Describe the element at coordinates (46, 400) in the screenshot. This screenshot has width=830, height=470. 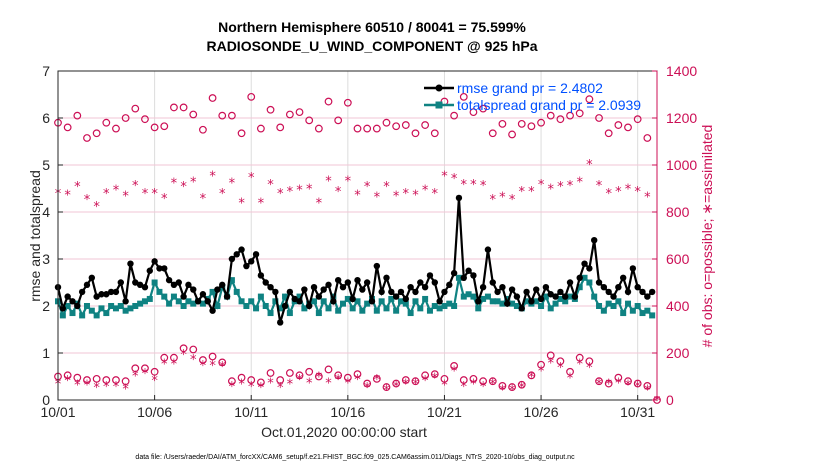
I see `y-tick-label: 0` at that location.